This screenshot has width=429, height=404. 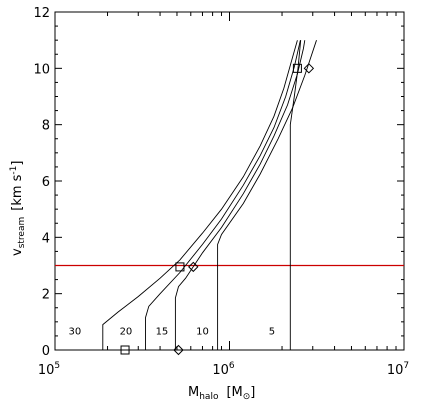 I want to click on x-tick-label: 10⁶, so click(x=223, y=369).